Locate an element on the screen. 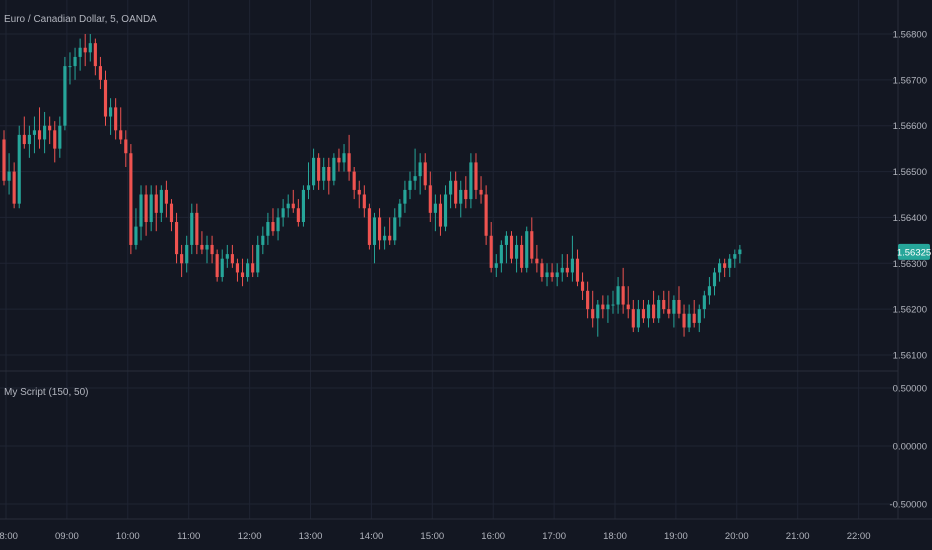 This screenshot has width=932, height=550. time-tick-label: 16:00 is located at coordinates (493, 536).